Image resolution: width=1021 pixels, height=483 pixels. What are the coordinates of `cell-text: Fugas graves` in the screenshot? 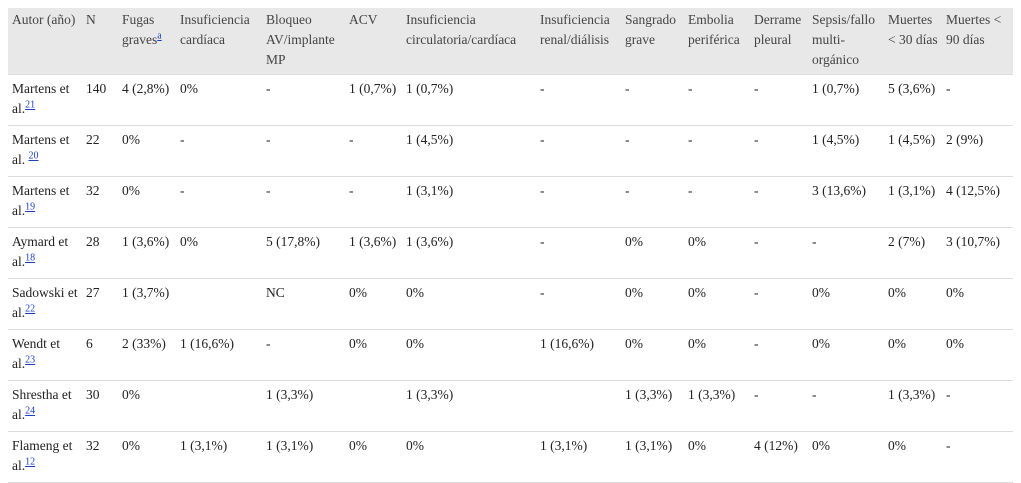 It's located at (140, 29).